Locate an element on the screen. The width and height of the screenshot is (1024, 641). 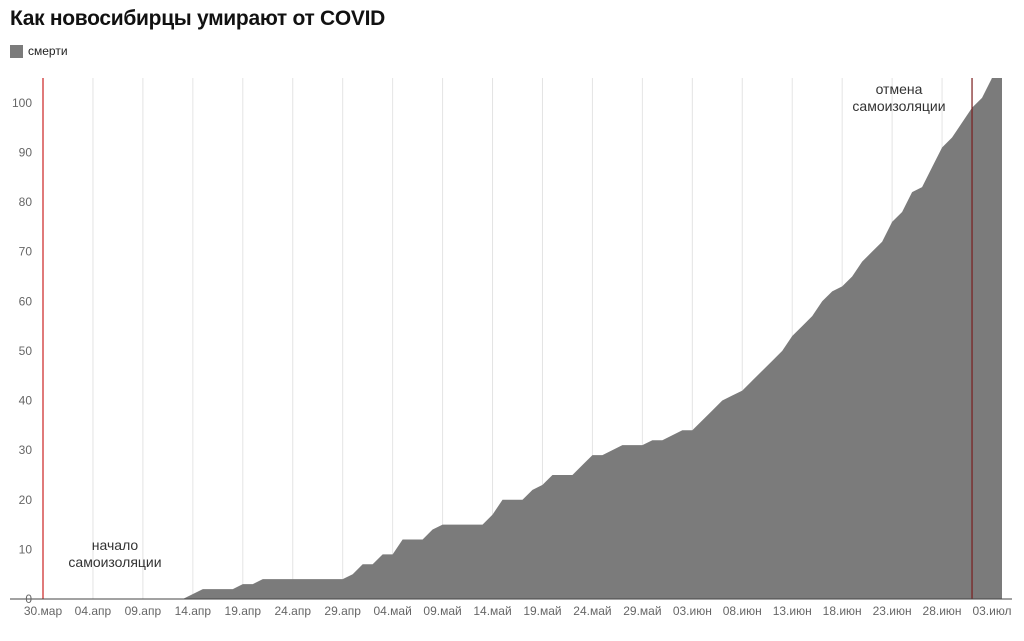
legend-label: смерти is located at coordinates (48, 51).